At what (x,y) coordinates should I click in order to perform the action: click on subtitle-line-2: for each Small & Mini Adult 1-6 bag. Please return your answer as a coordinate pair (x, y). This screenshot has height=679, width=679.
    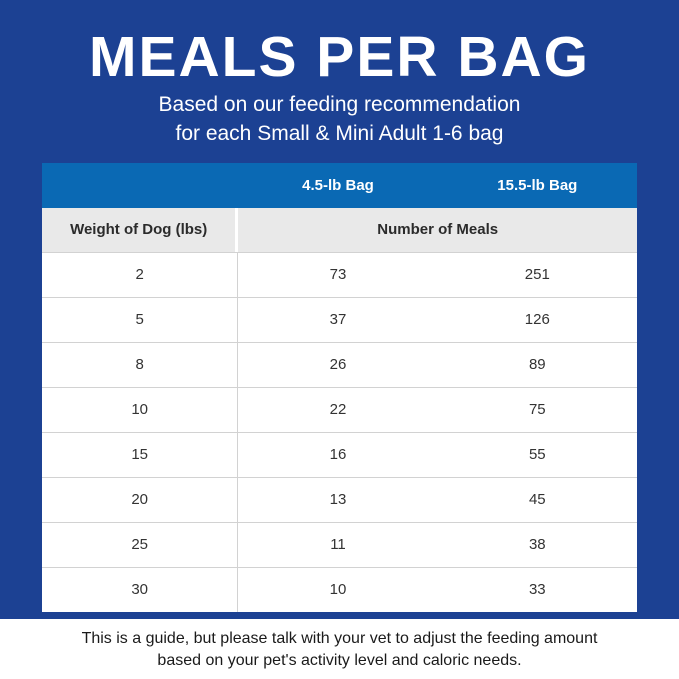
    Looking at the image, I should click on (339, 133).